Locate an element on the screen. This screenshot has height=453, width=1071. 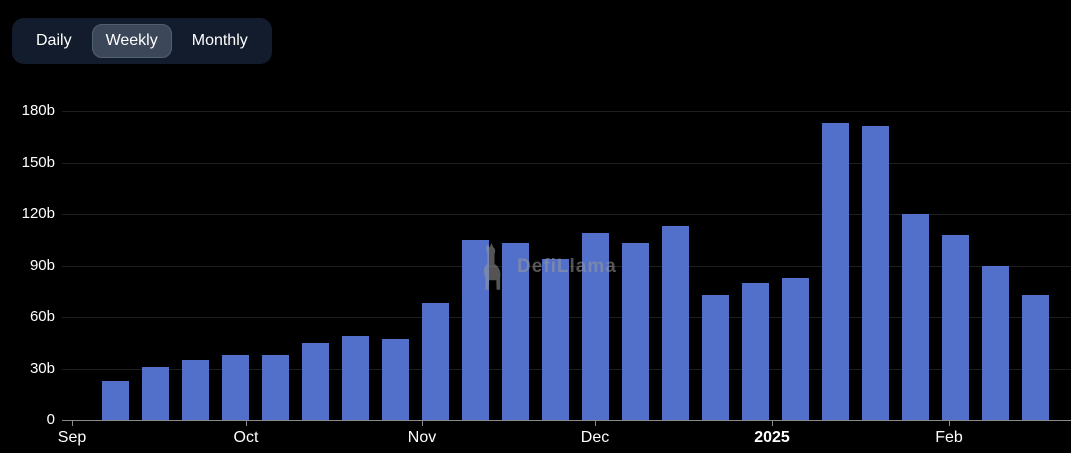
y-axis-label: 180b is located at coordinates (38, 110).